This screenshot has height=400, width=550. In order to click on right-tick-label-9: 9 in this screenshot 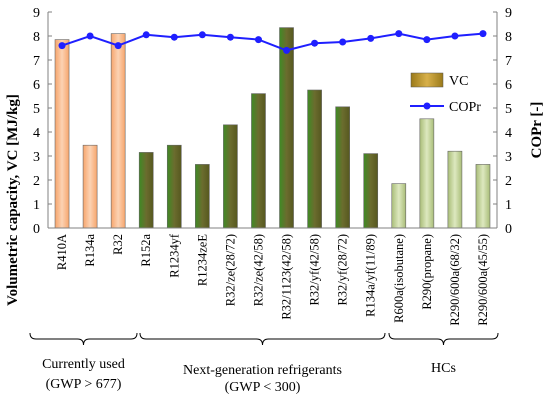, I will do `click(508, 13)`.